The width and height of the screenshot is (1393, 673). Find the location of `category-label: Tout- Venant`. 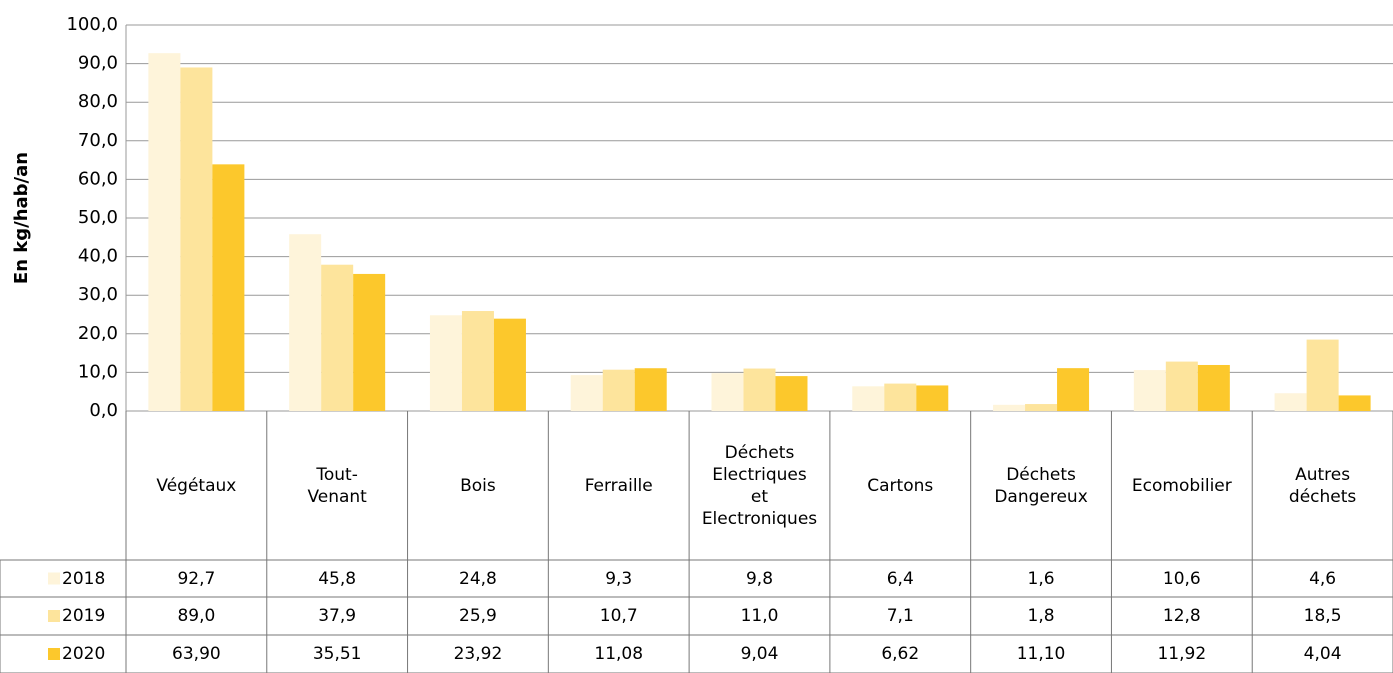

category-label: Tout- Venant is located at coordinates (337, 485).